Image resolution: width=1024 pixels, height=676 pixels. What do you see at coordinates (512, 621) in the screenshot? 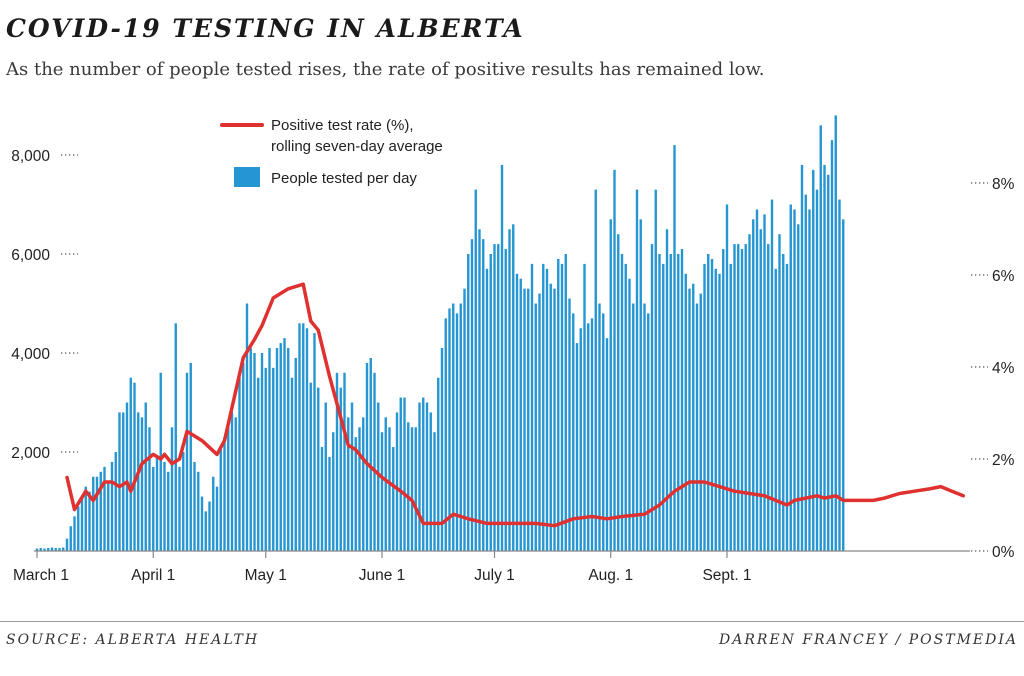
I see `footer-divider` at bounding box center [512, 621].